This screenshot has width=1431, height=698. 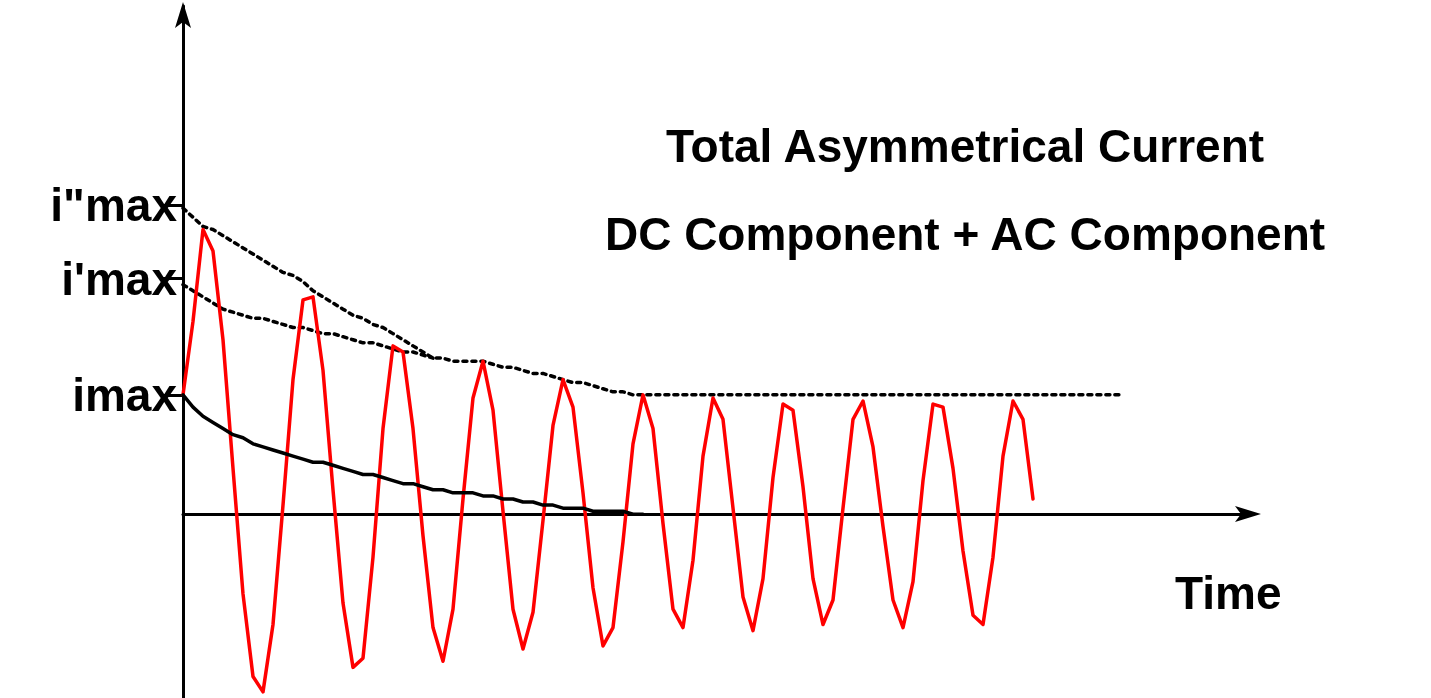 What do you see at coordinates (965, 146) in the screenshot?
I see `text: Total Asymmetrical Current` at bounding box center [965, 146].